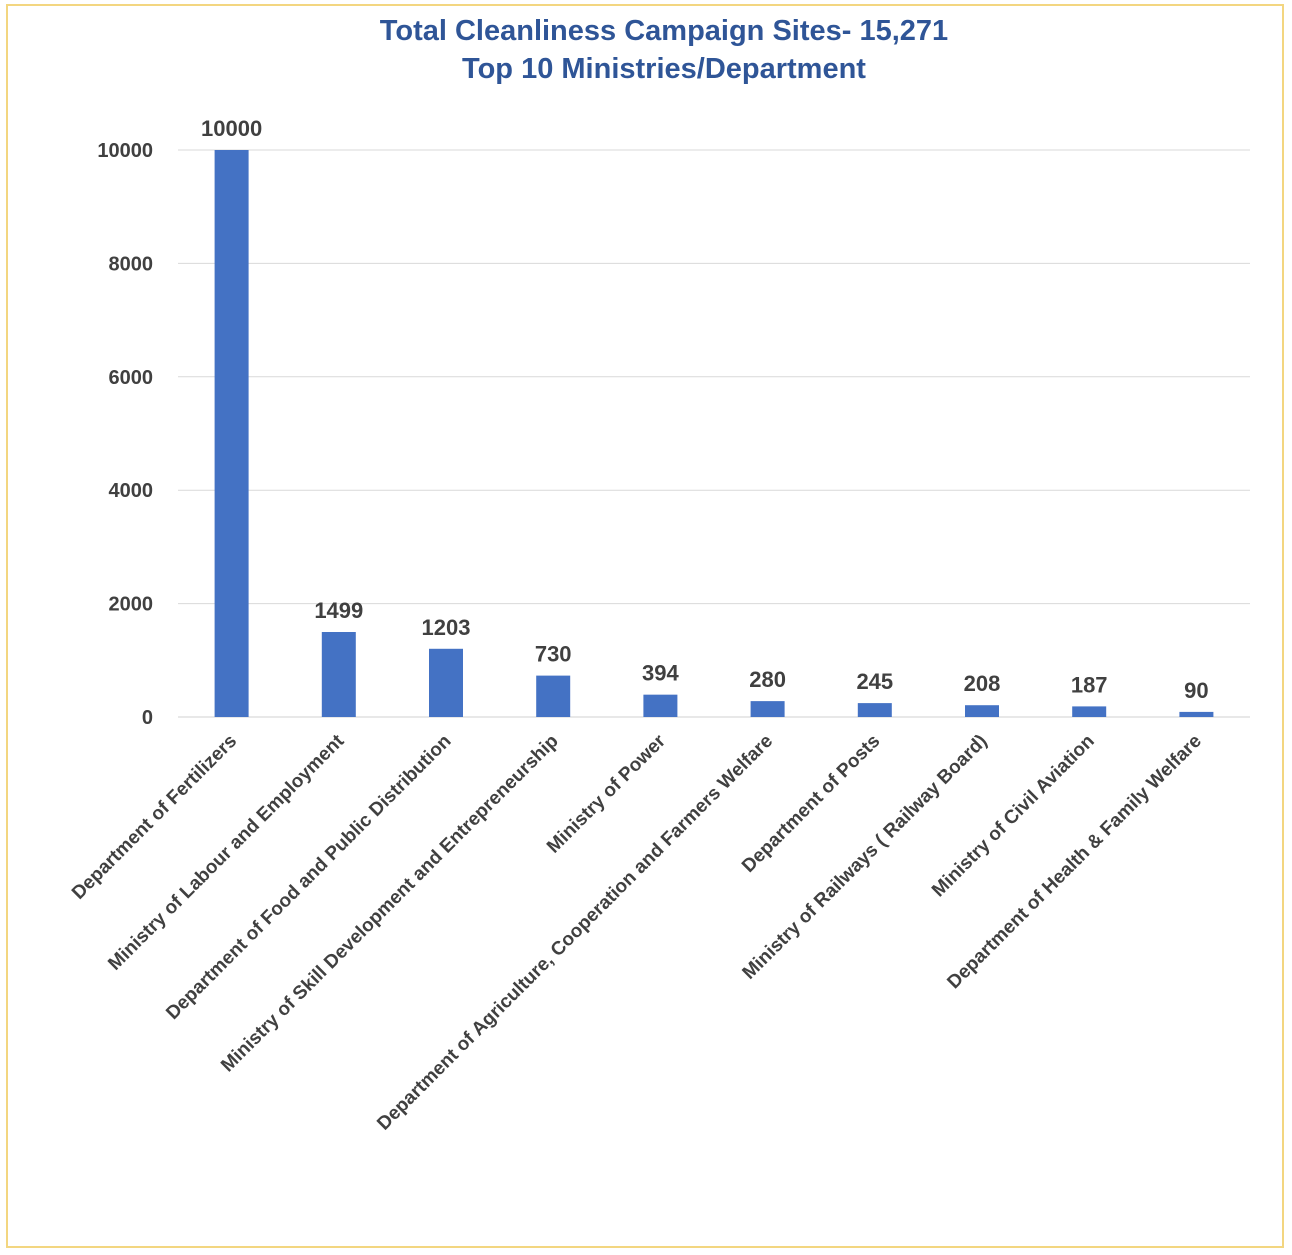 The width and height of the screenshot is (1292, 1255). I want to click on y-tick-label: 6000, so click(131, 378).